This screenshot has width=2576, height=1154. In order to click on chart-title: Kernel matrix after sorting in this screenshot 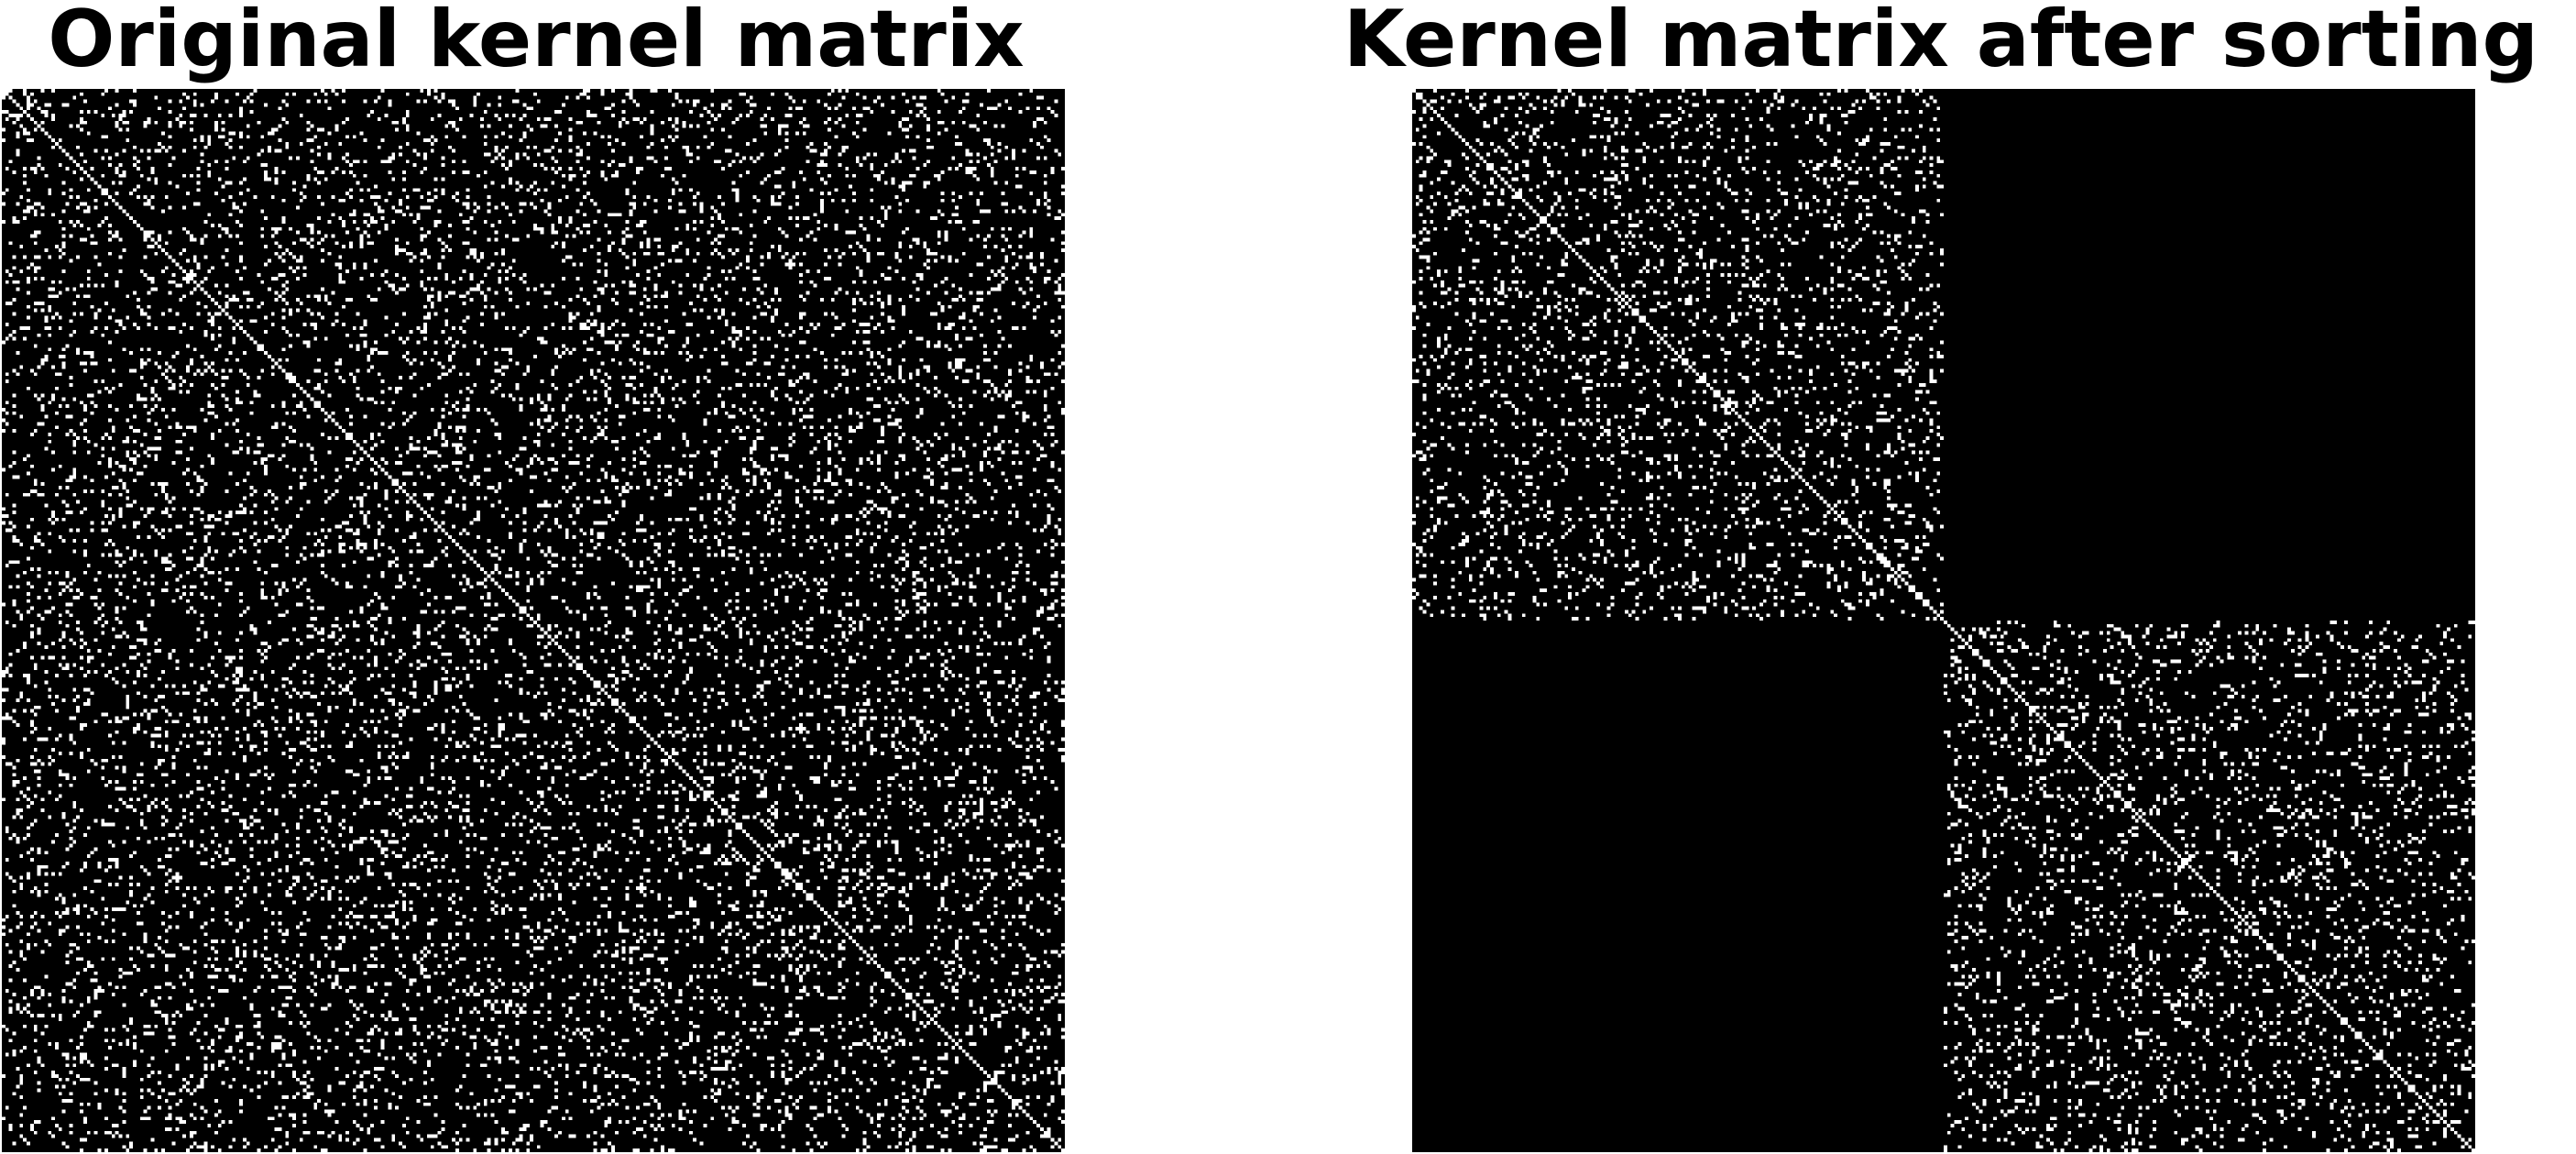, I will do `click(1941, 42)`.